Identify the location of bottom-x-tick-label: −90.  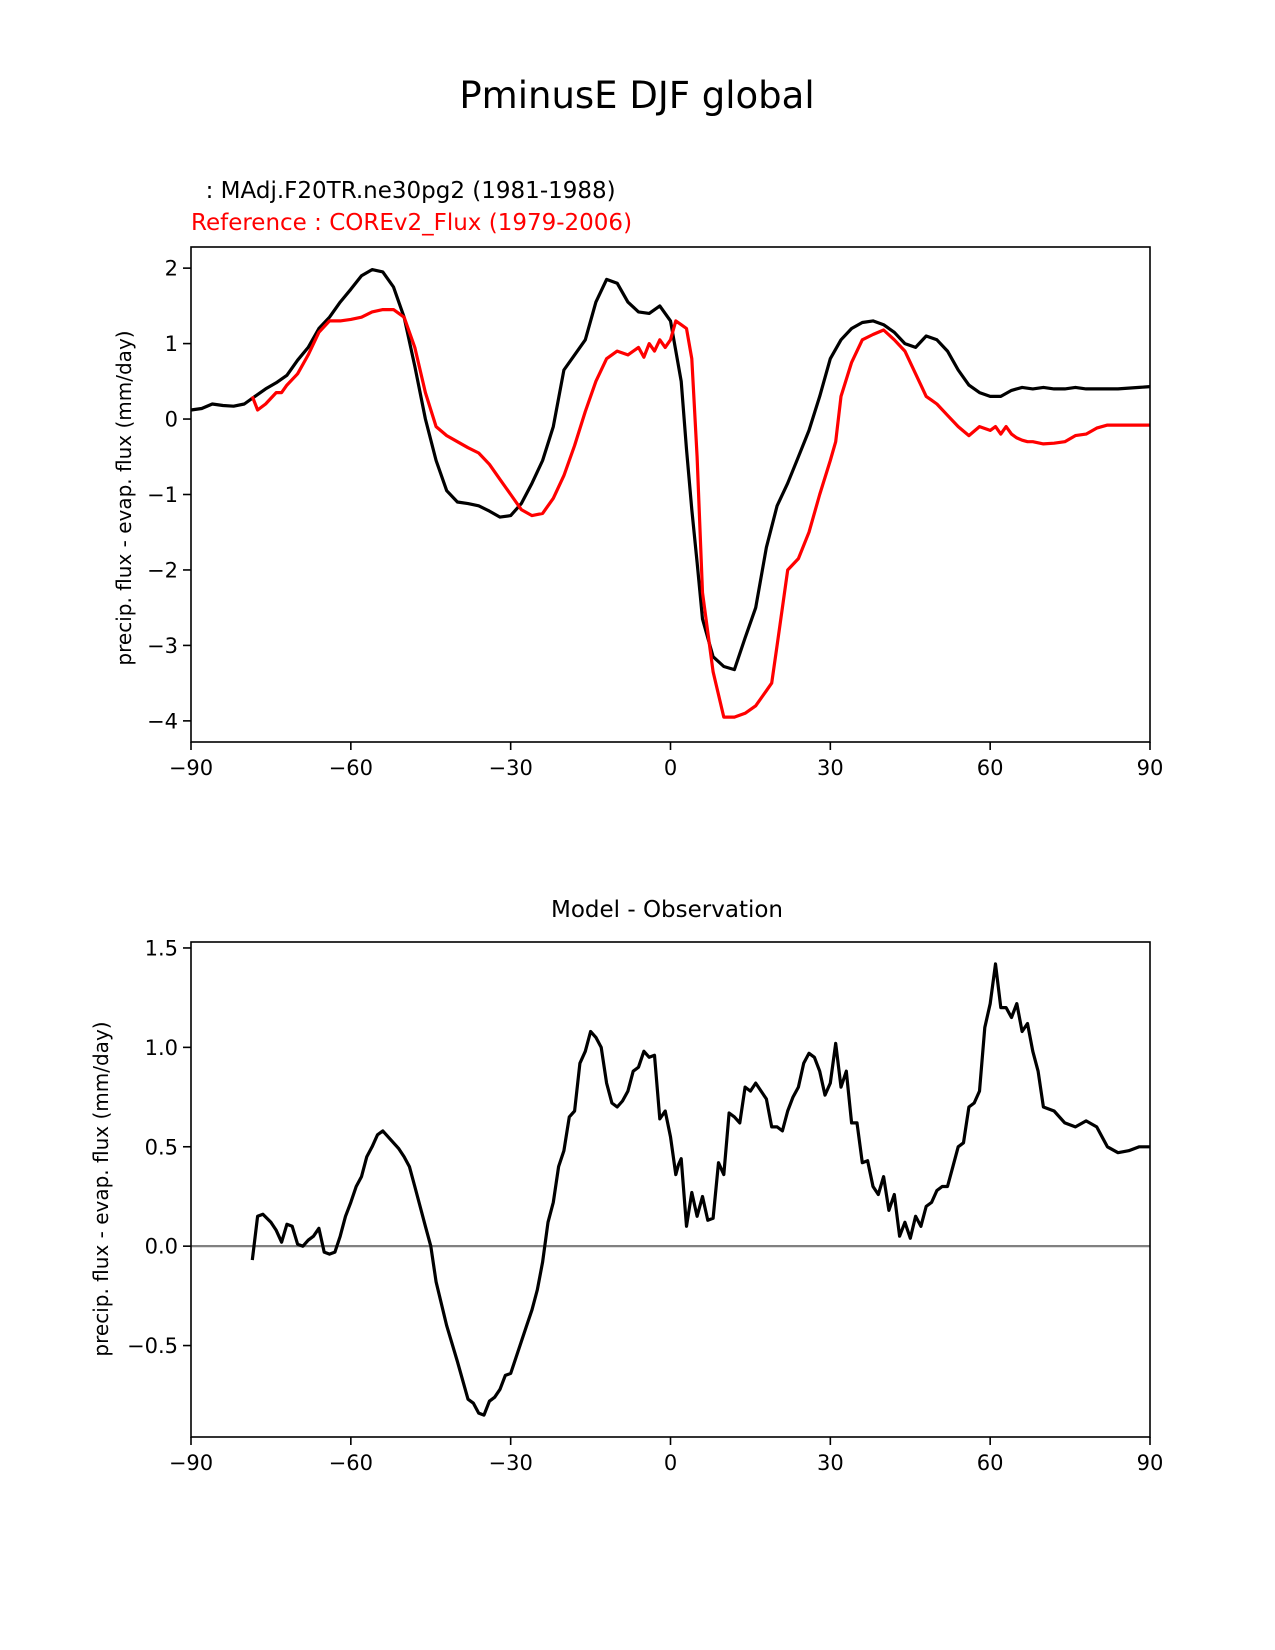
(191, 1463).